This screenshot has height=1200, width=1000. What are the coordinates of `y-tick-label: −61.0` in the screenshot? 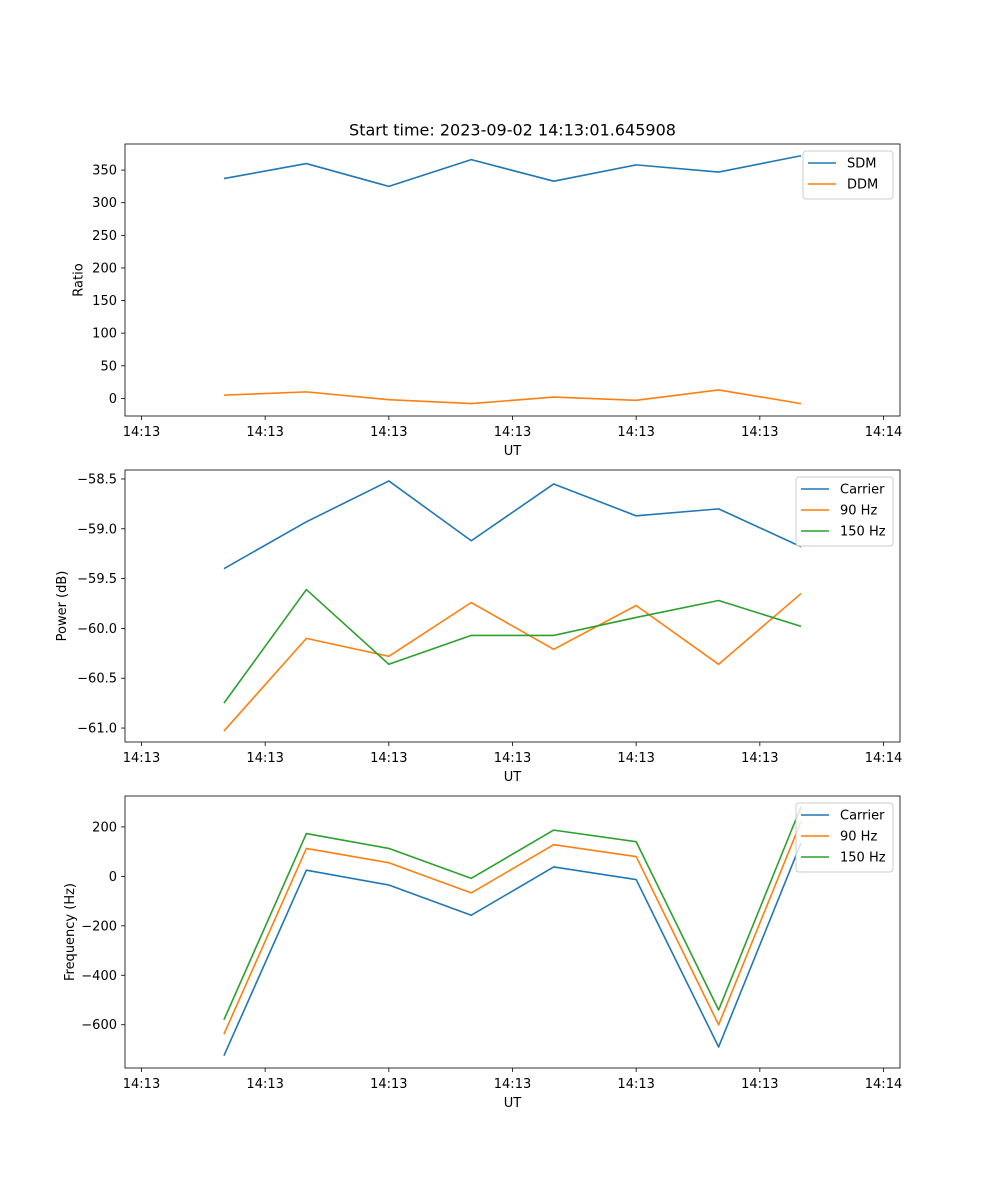 It's located at (97, 729).